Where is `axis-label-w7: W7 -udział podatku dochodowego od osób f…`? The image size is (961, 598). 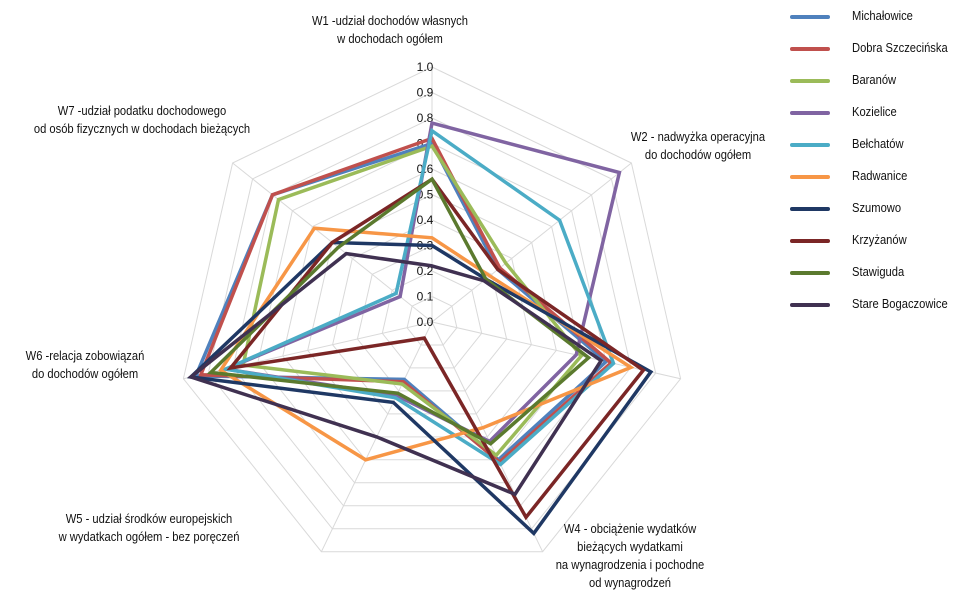 axis-label-w7: W7 -udział podatku dochodowego od osób f… is located at coordinates (142, 119).